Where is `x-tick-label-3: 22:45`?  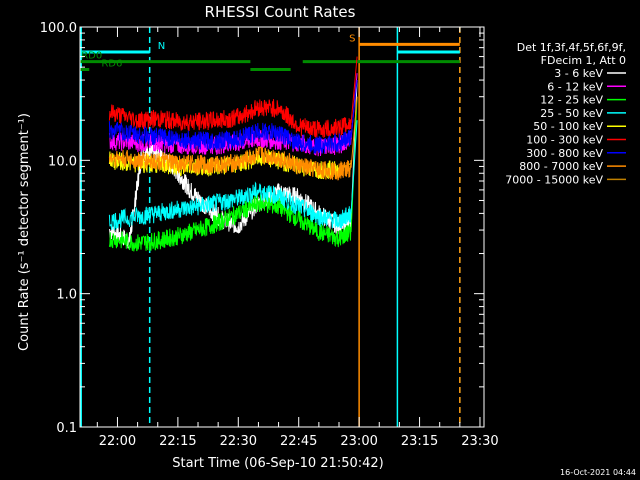
x-tick-label-3: 22:45 is located at coordinates (298, 441).